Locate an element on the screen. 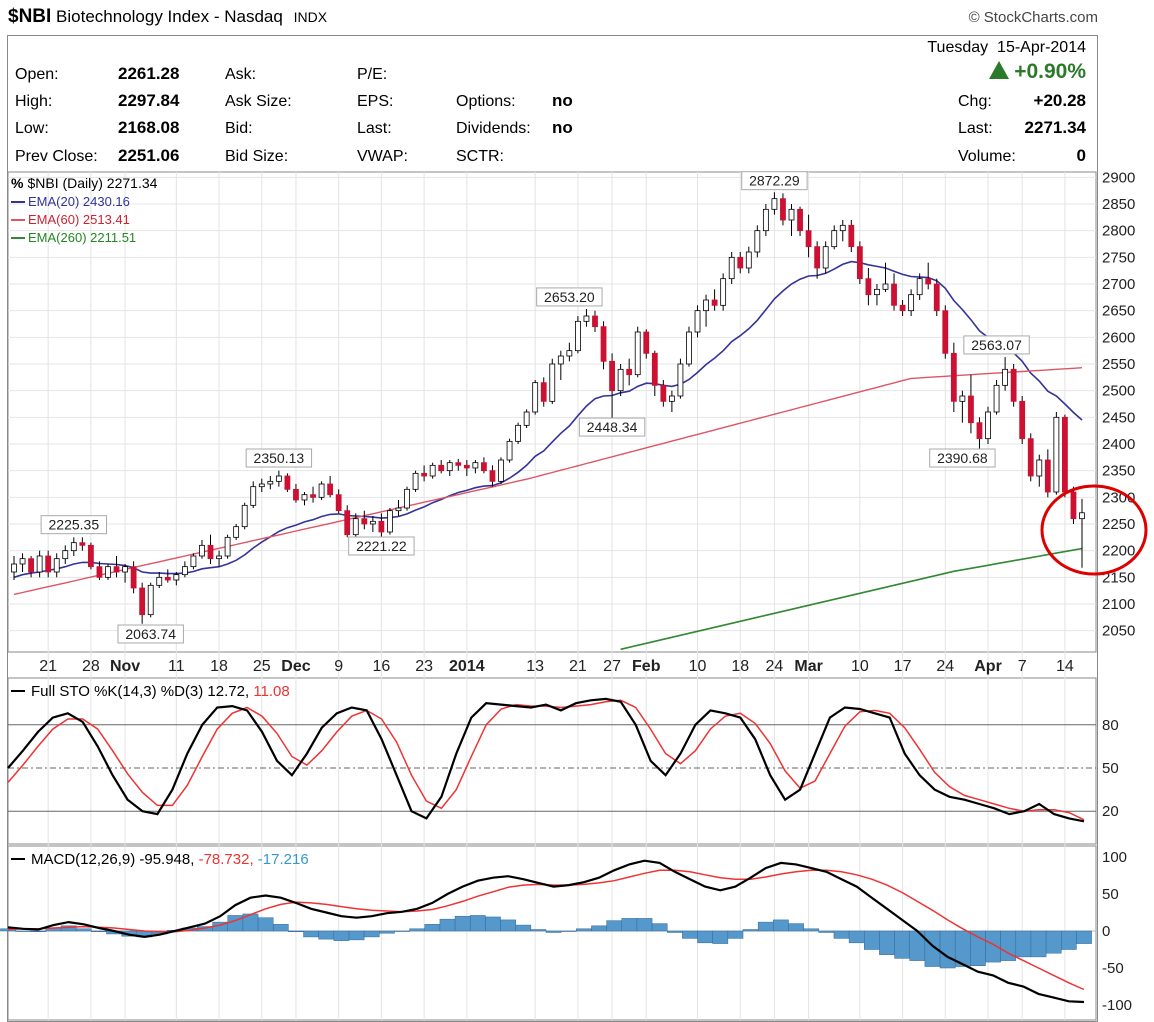 The image size is (1154, 1022). price-annotation: 2063.74 is located at coordinates (150, 634).